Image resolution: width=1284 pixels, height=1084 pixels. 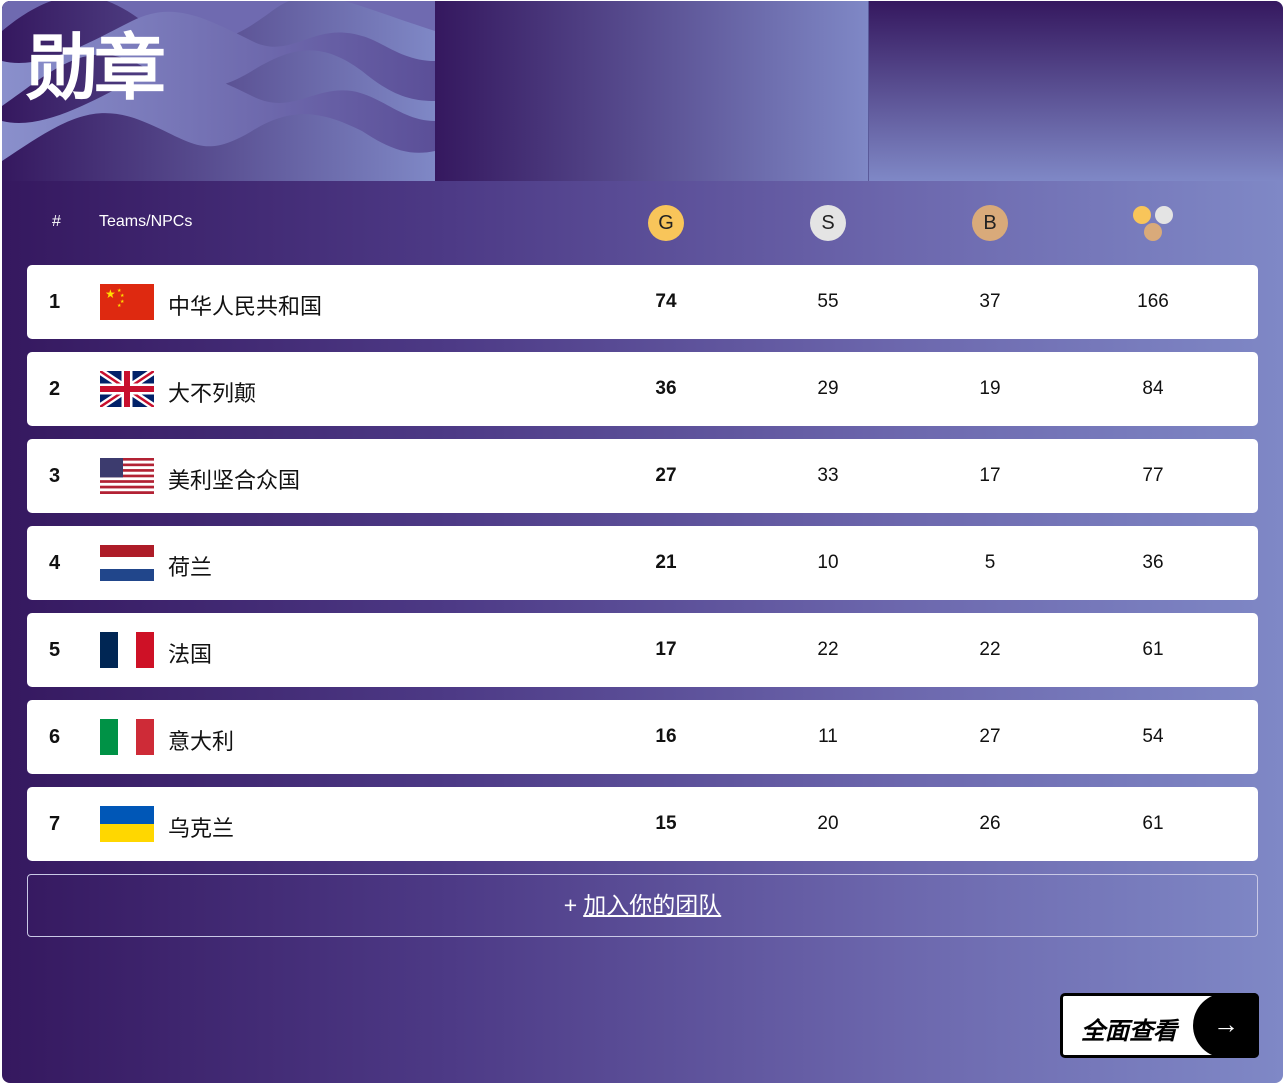 I want to click on france-flag-icon, so click(x=127, y=650).